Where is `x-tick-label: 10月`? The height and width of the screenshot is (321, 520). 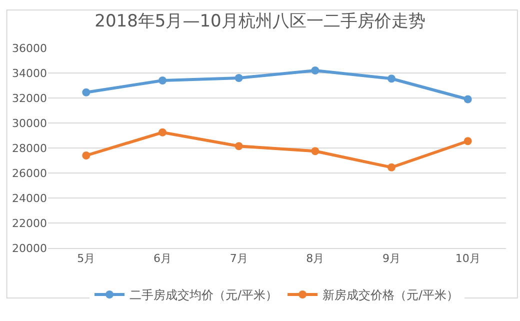 x-tick-label: 10月 is located at coordinates (467, 259).